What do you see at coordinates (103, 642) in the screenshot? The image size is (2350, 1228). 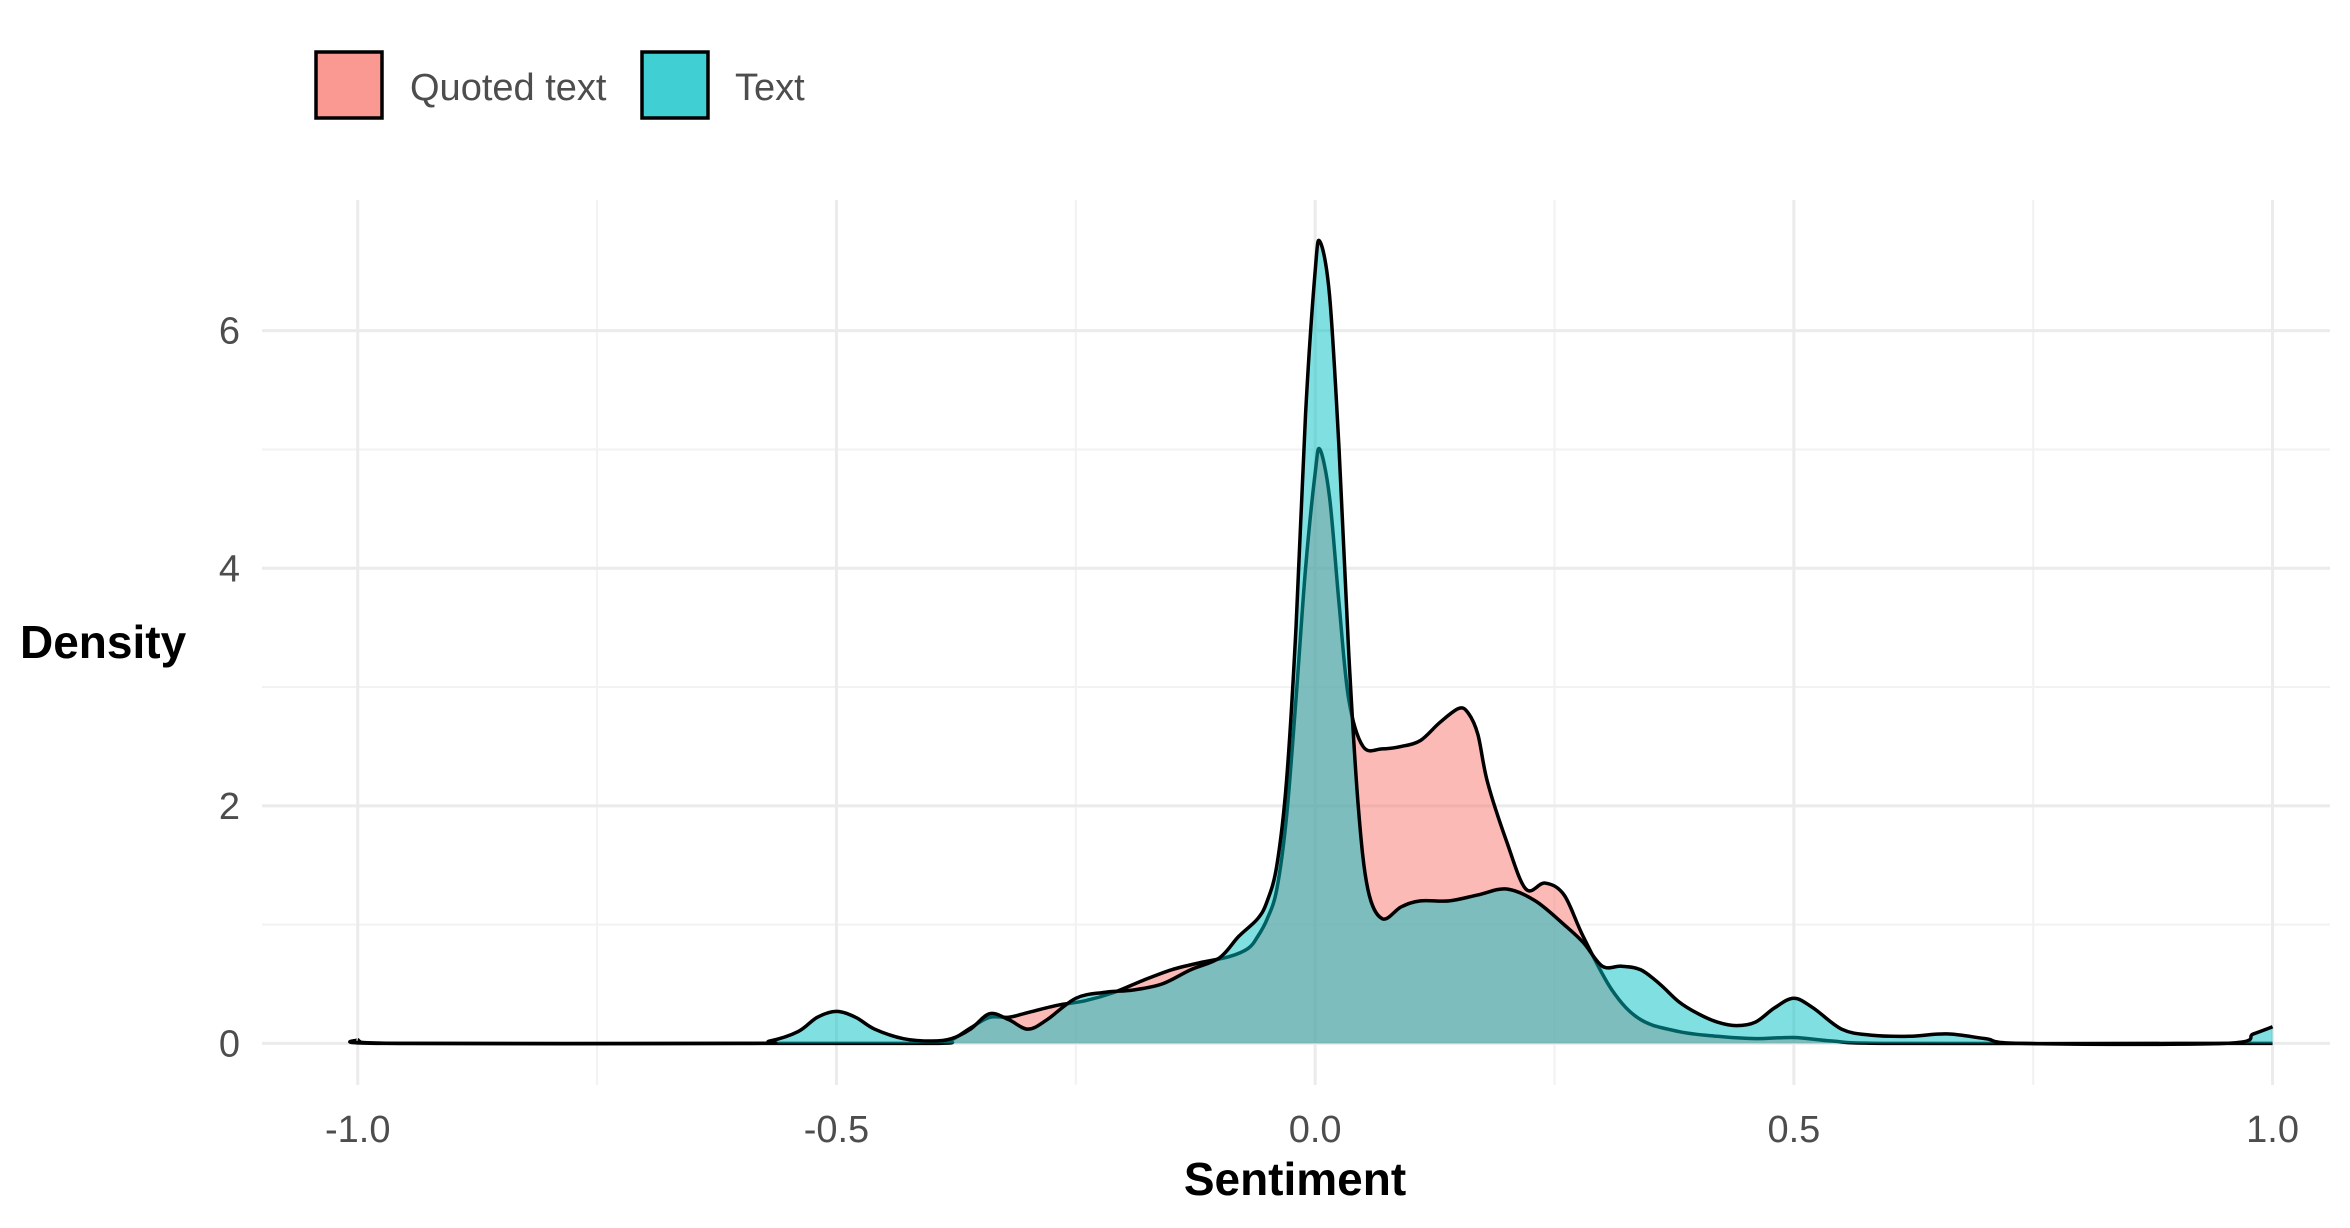 I see `y-axis-title: Density` at bounding box center [103, 642].